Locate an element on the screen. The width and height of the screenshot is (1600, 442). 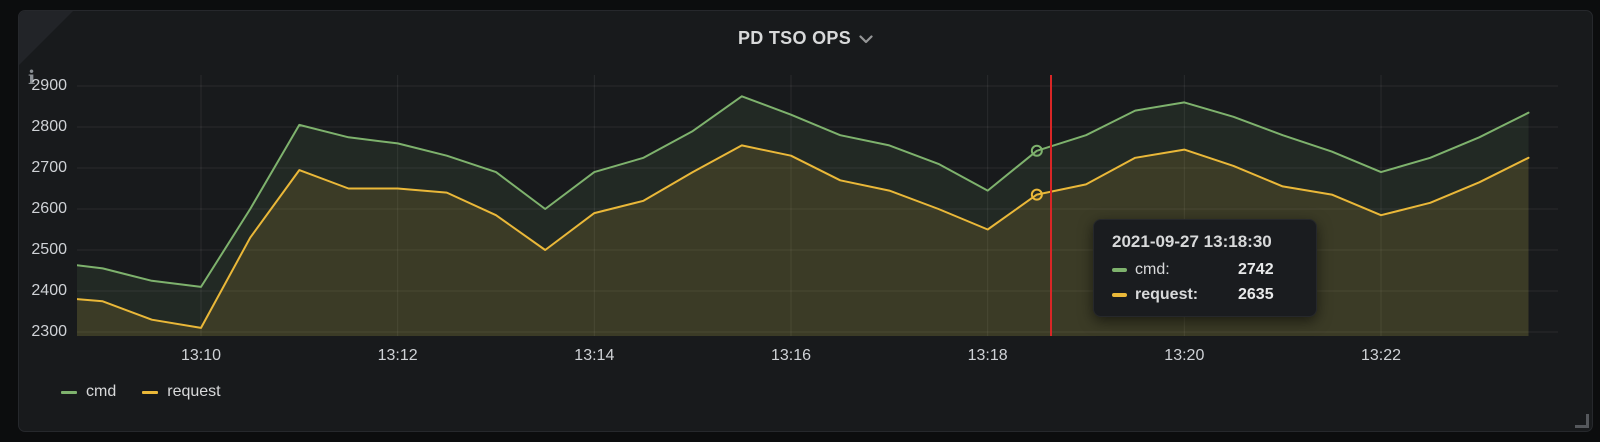
tooltip-value-request: 2635 is located at coordinates (1256, 294).